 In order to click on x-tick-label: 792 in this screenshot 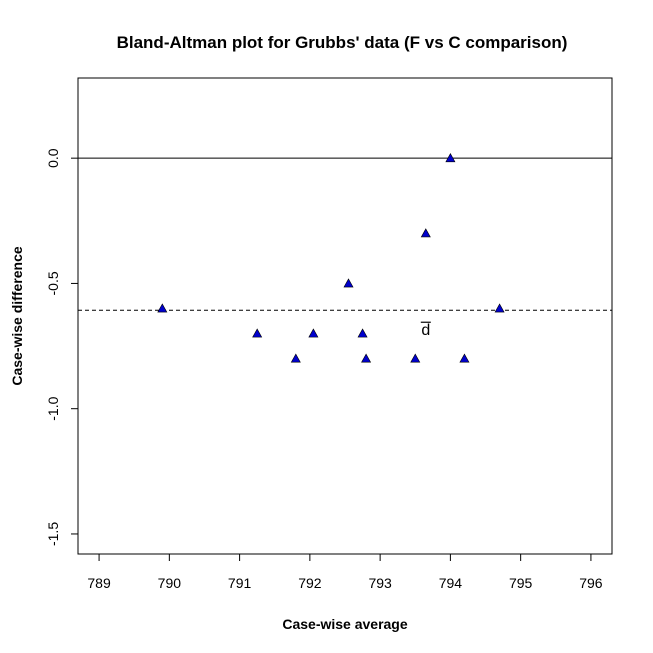, I will do `click(310, 583)`.